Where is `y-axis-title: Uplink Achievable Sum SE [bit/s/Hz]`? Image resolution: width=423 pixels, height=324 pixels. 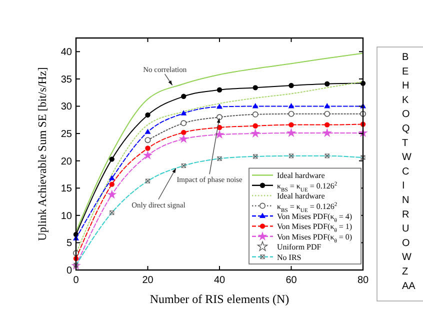 y-axis-title: Uplink Achievable Sum SE [bit/s/Hz] is located at coordinates (43, 154).